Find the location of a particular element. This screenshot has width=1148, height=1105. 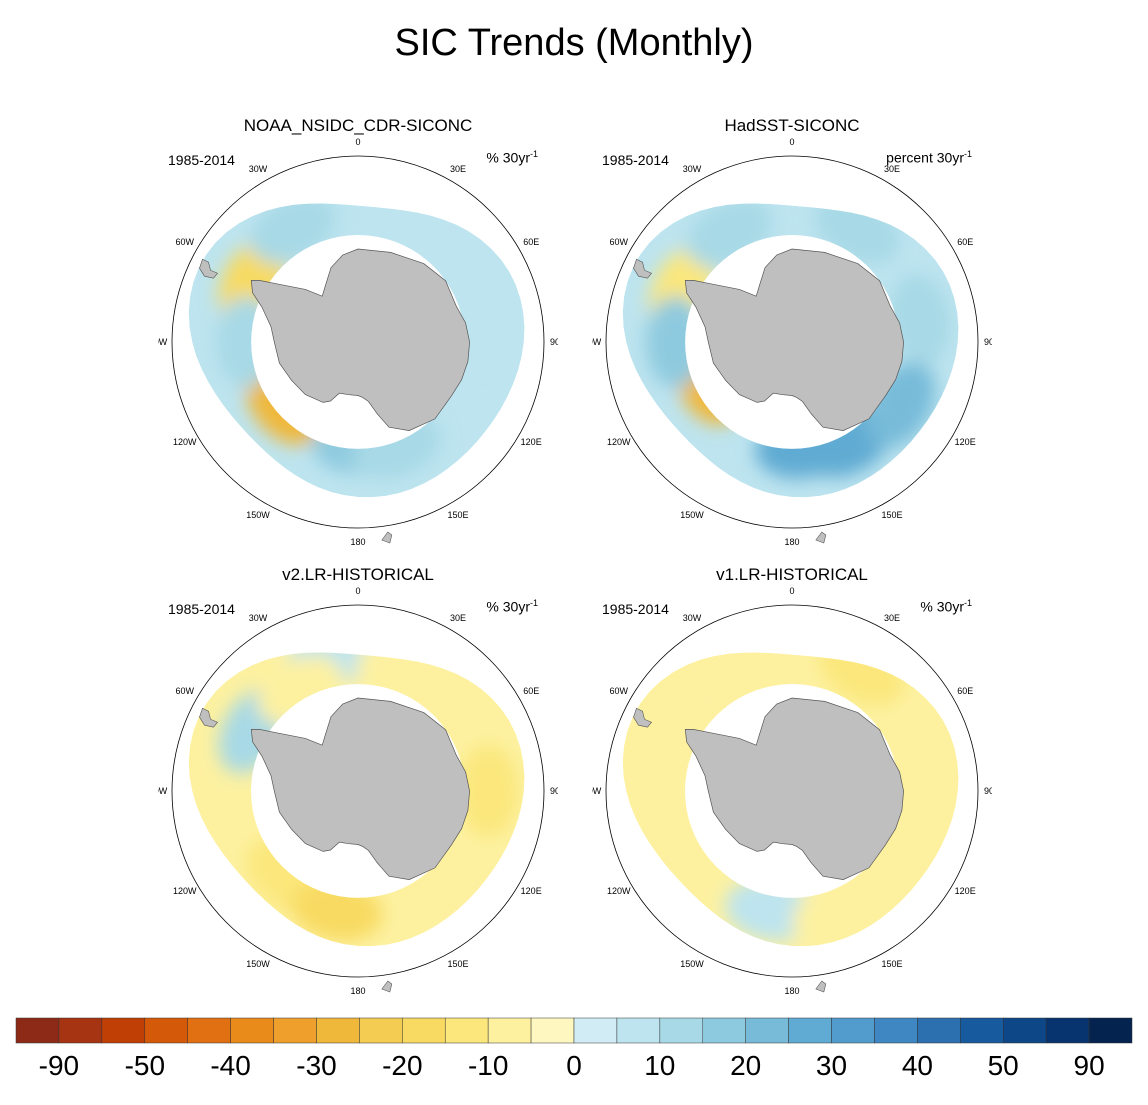

panel-title: v1.LR-HISTORICAL is located at coordinates (792, 574).